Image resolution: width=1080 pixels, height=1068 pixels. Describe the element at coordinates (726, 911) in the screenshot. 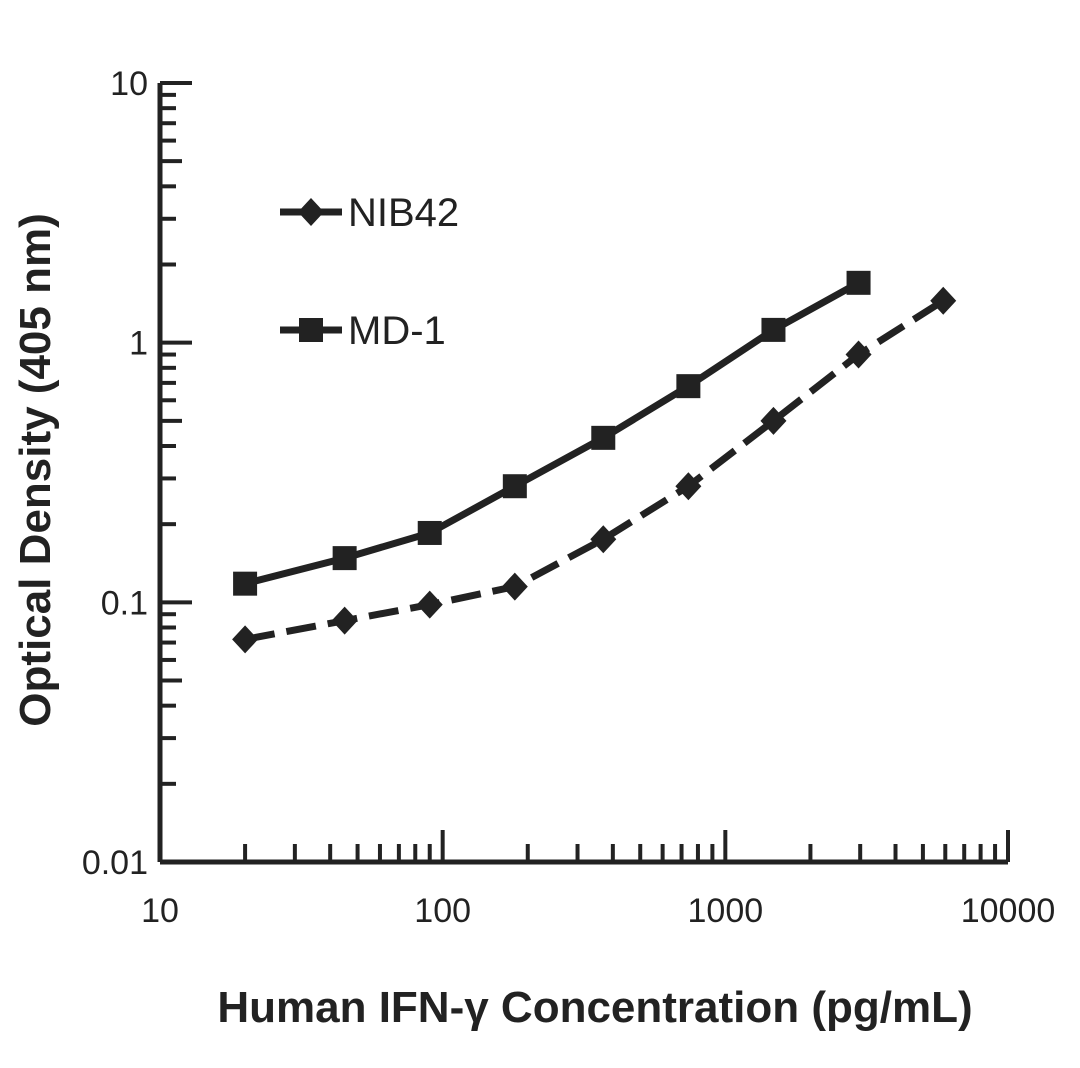

I see `x-tick-label: 1000` at that location.